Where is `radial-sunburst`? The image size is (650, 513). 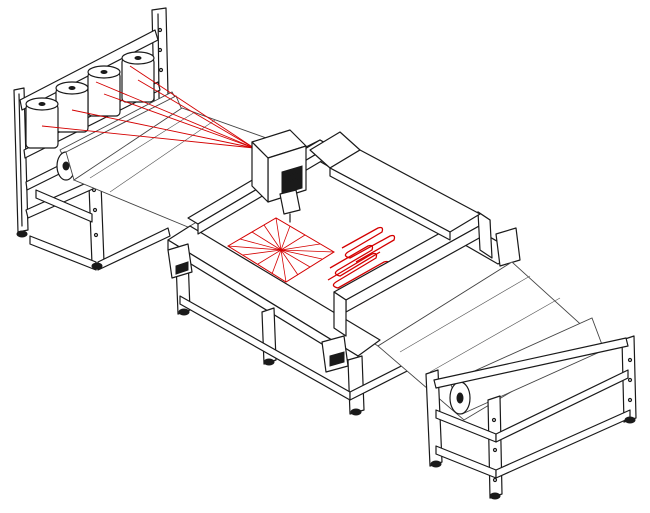 radial-sunburst is located at coordinates (281, 250).